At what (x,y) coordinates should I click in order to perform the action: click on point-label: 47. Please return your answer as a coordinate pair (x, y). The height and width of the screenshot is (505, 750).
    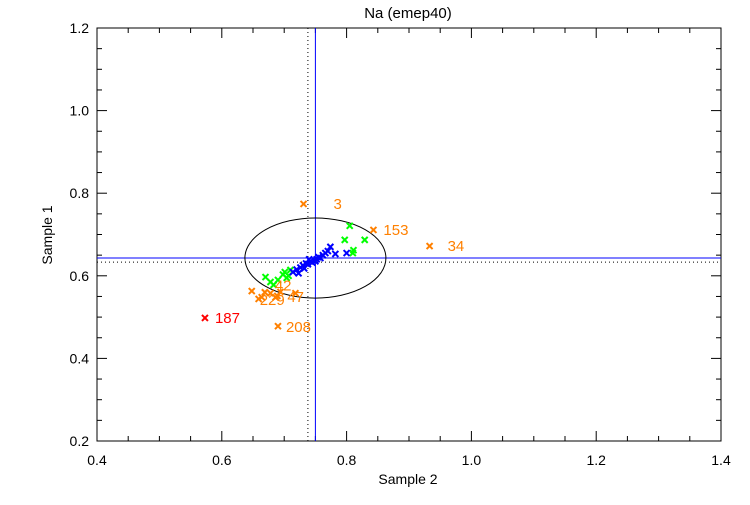
    Looking at the image, I should click on (295, 297).